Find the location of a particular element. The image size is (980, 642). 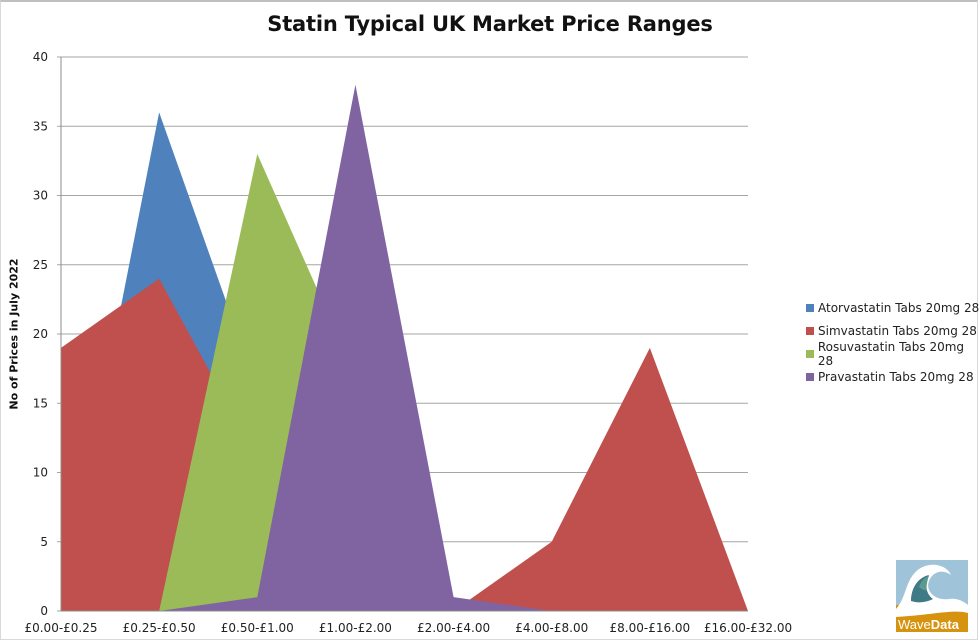

x-tick-label: £0.00-£0.25 is located at coordinates (60, 628).